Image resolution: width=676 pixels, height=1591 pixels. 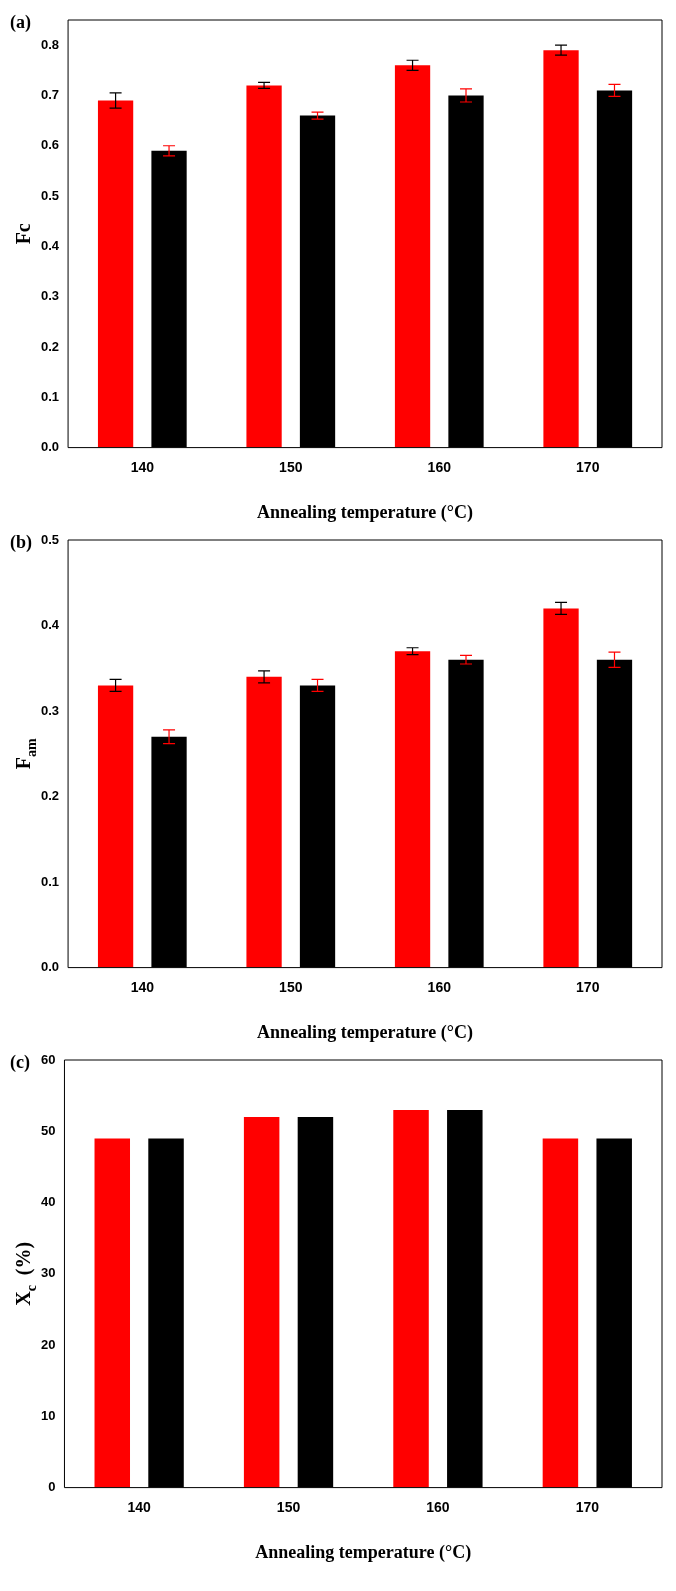 What do you see at coordinates (48, 1130) in the screenshot?
I see `y-tick-label: 50` at bounding box center [48, 1130].